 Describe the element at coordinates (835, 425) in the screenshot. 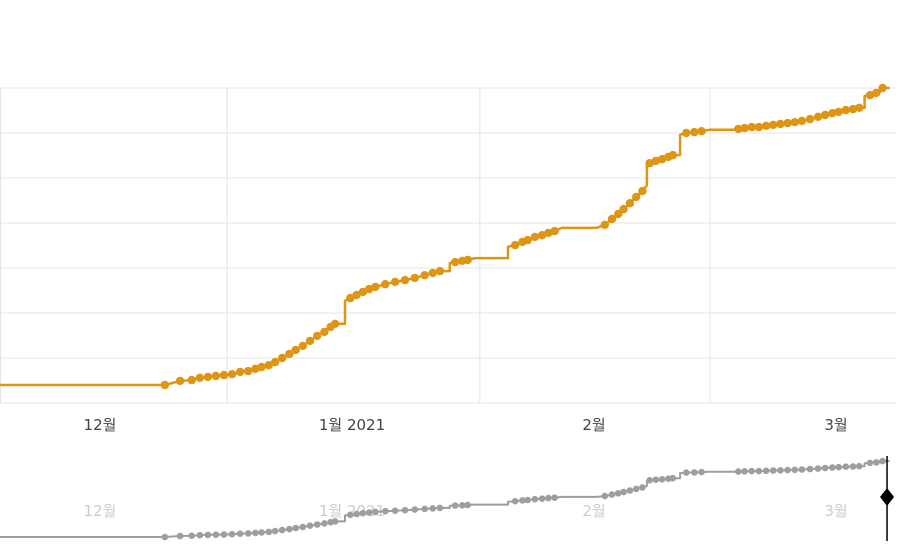

I see `x-label-march: 3월` at that location.